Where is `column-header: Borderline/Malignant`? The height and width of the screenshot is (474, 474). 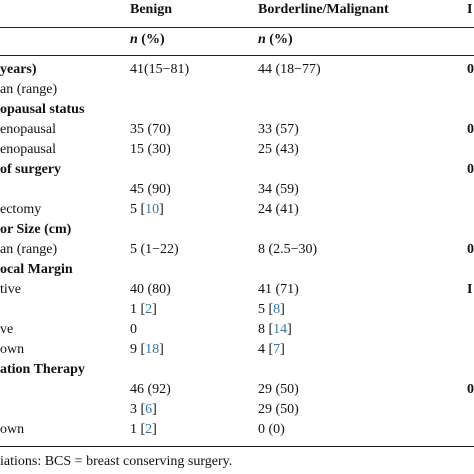
column-header: Borderline/Malignant is located at coordinates (323, 9).